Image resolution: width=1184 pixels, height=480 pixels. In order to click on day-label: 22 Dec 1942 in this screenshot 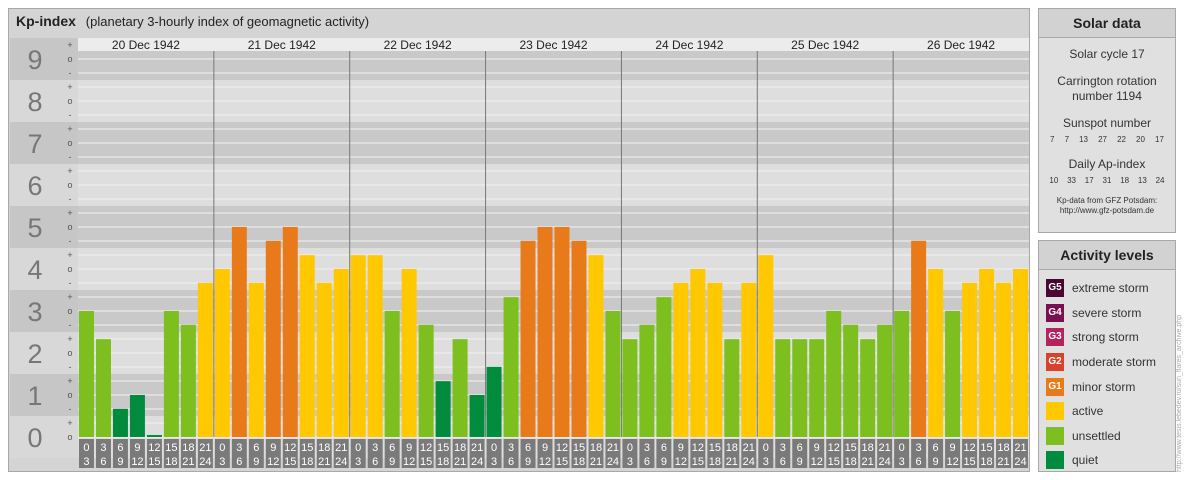, I will do `click(418, 45)`.